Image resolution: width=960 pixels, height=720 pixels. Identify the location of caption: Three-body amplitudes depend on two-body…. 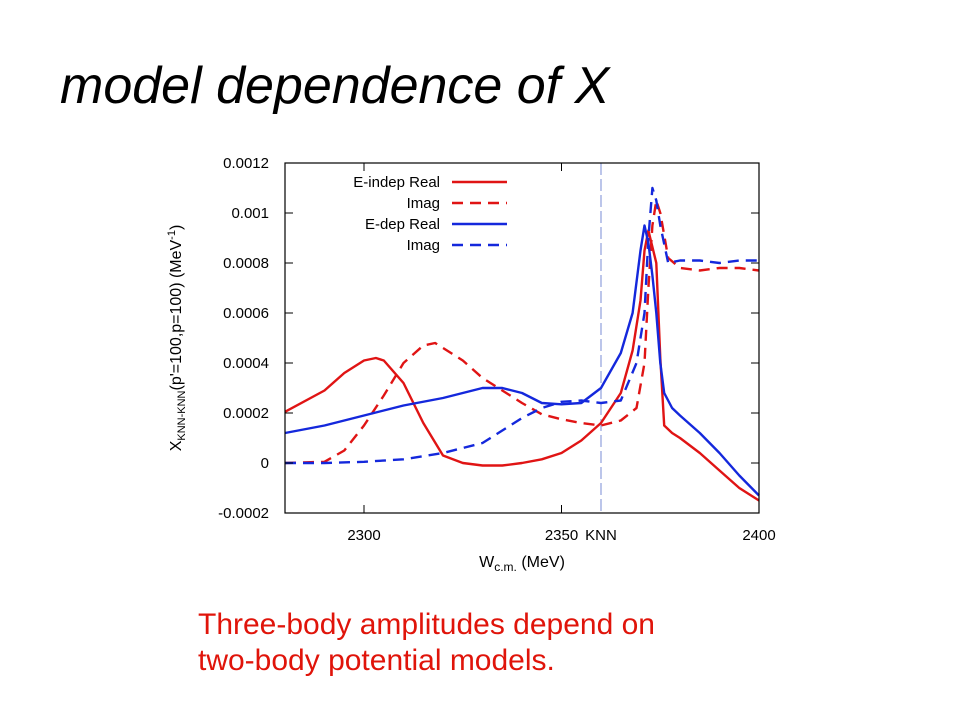
(508, 643).